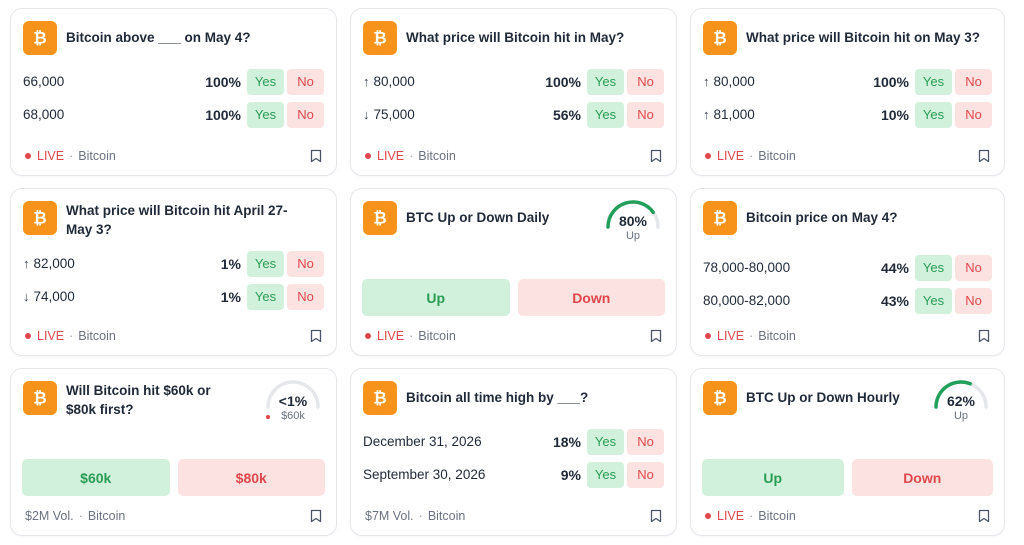 The image size is (1024, 545). I want to click on card-title: What price will Bitcoin hit in May?, so click(515, 37).